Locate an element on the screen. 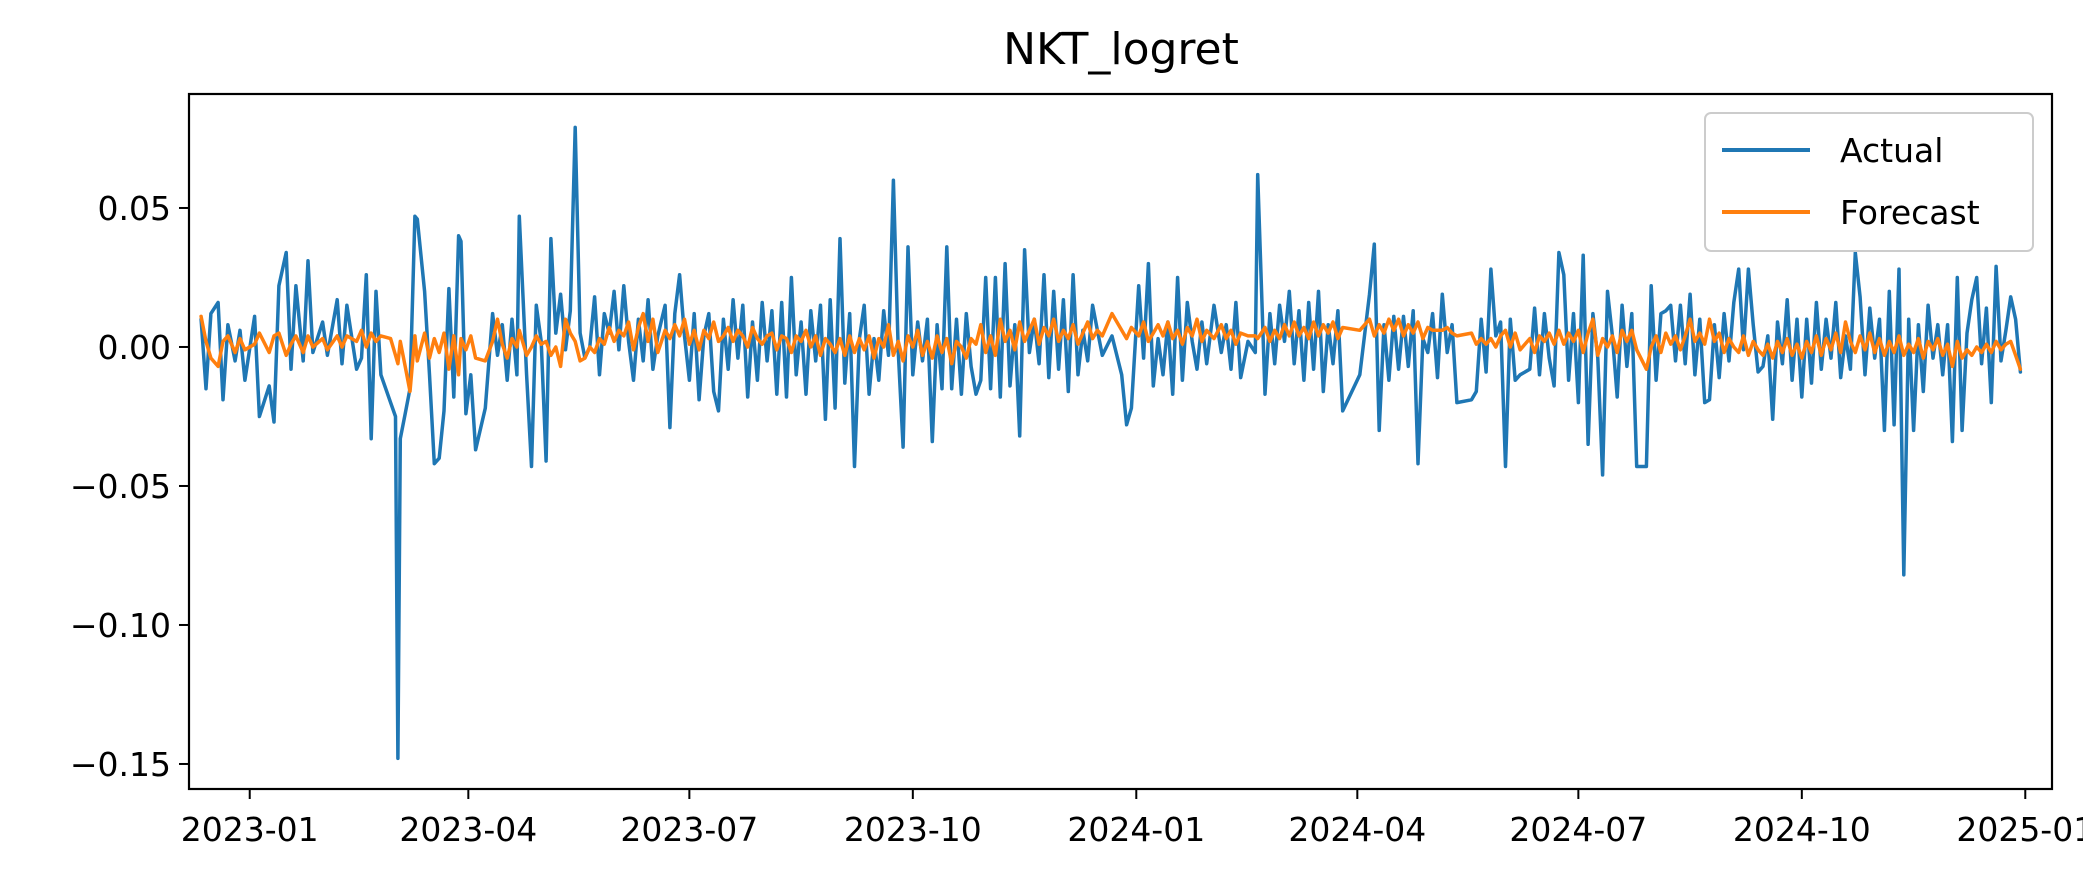 Image resolution: width=2083 pixels, height=887 pixels. chart-title: NKT_logret is located at coordinates (1121, 49).